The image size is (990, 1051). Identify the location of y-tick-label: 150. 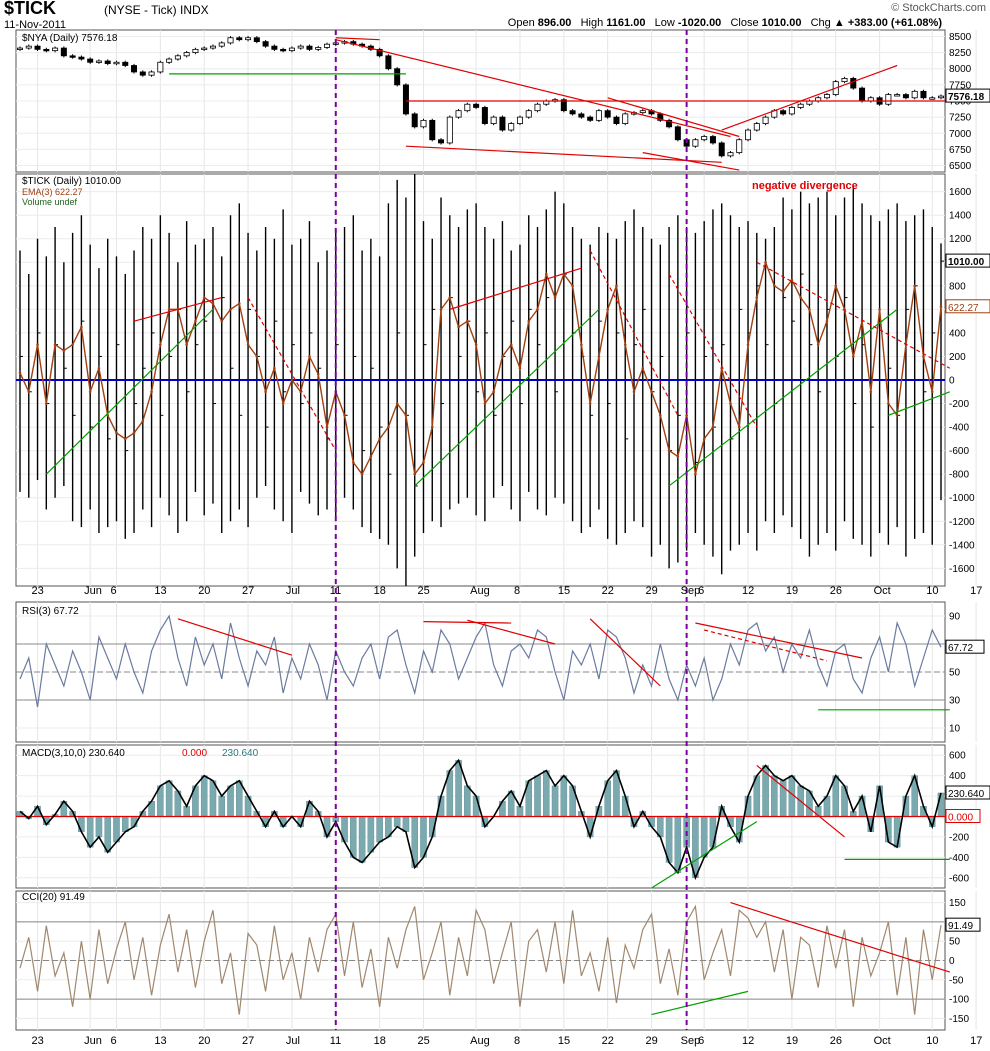
(957, 903).